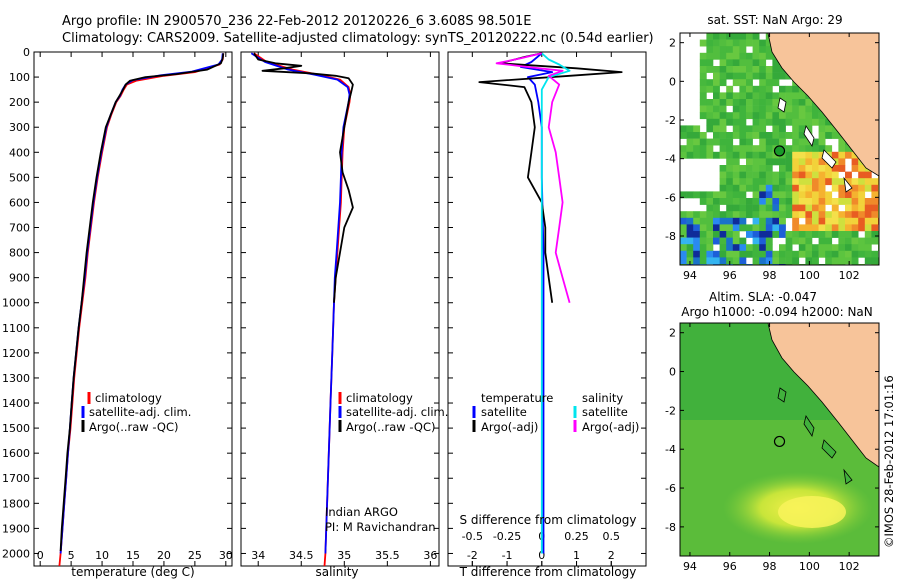  Describe the element at coordinates (670, 410) in the screenshot. I see `map-y-tick-label: -2` at that location.